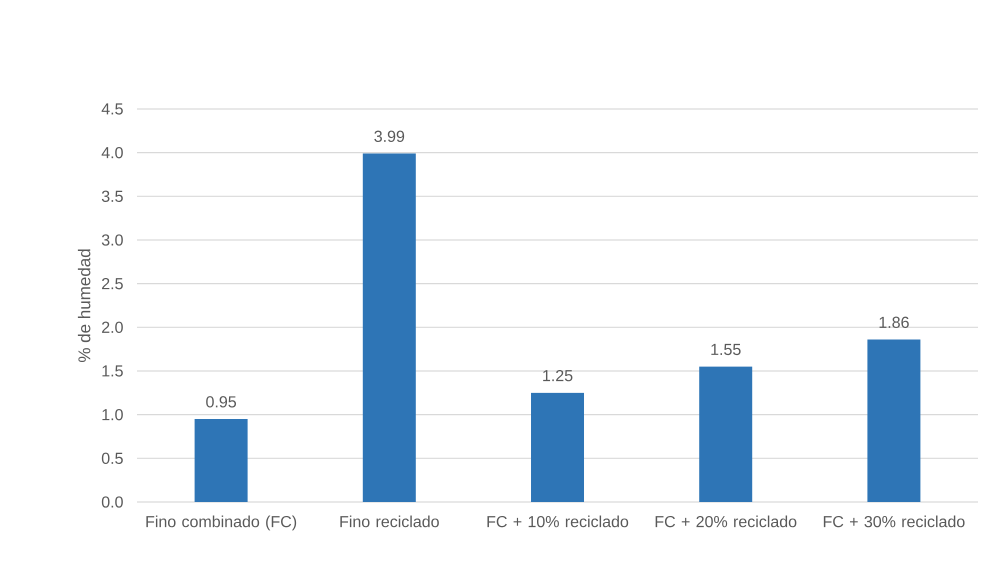  Describe the element at coordinates (389, 136) in the screenshot. I see `data-label: 3.99` at that location.